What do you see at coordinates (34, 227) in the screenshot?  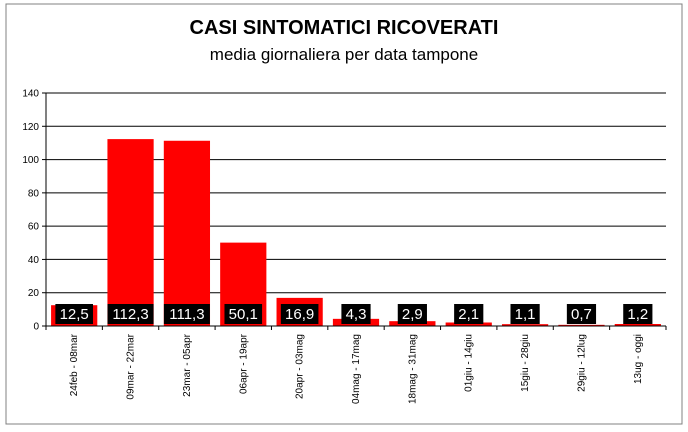 I see `y-tick-label: 60` at bounding box center [34, 227].